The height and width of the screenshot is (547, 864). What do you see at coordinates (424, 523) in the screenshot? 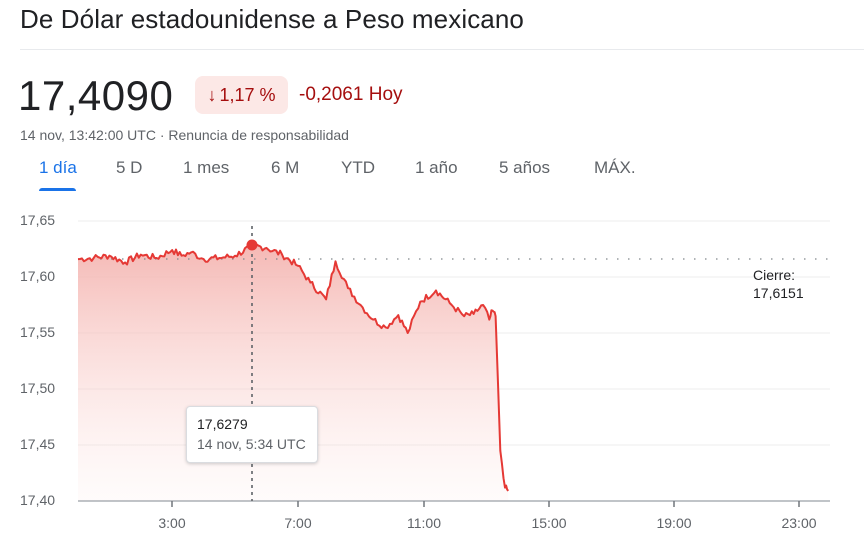
I see `x-tick-label: 11:00` at bounding box center [424, 523].